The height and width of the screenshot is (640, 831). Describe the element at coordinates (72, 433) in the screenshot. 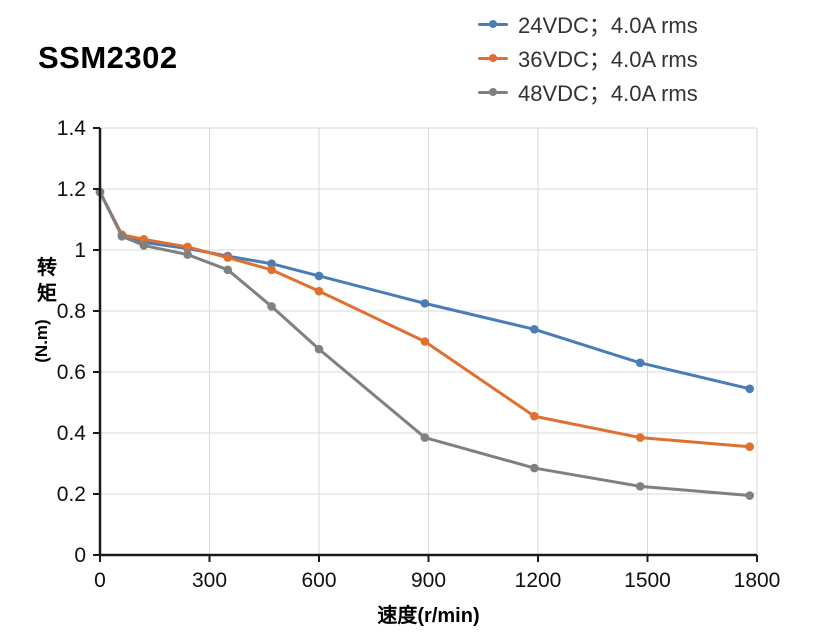

I see `y-tick-label-0.4: 0.4` at that location.